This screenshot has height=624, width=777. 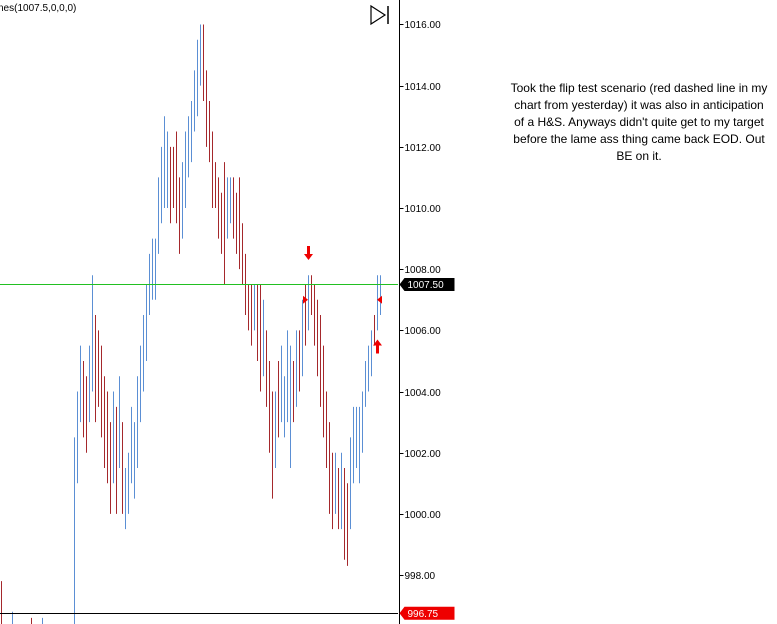 What do you see at coordinates (420, 576) in the screenshot?
I see `y-tick-label: 998.00` at bounding box center [420, 576].